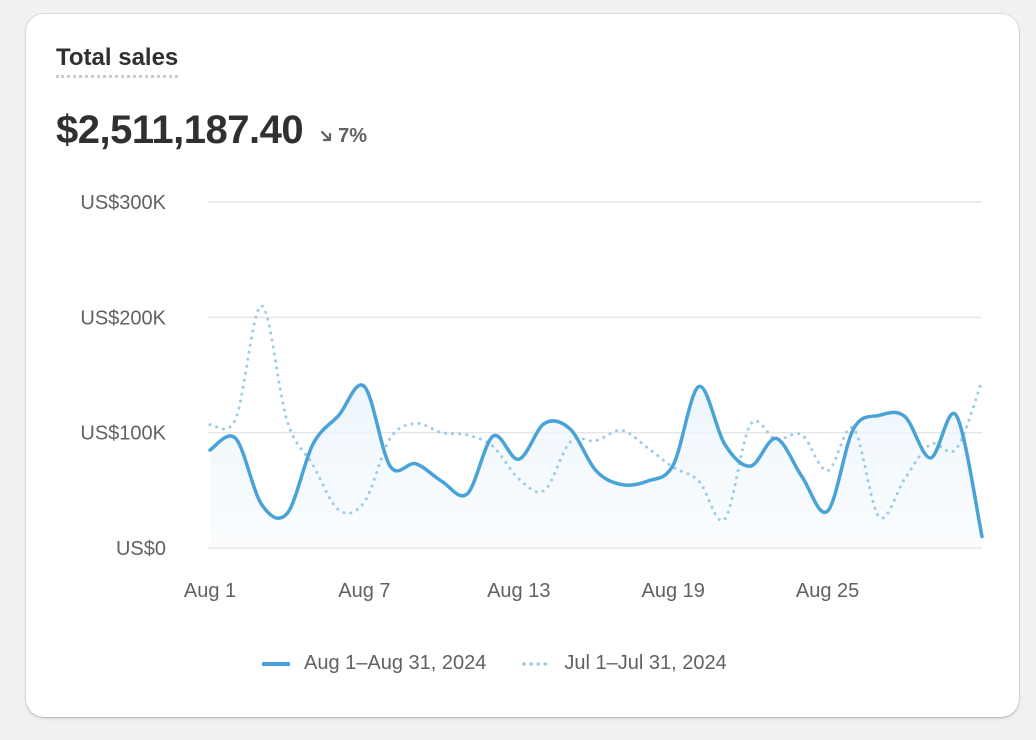 The image size is (1036, 740). Describe the element at coordinates (536, 663) in the screenshot. I see `dotted-line-swatch` at that location.